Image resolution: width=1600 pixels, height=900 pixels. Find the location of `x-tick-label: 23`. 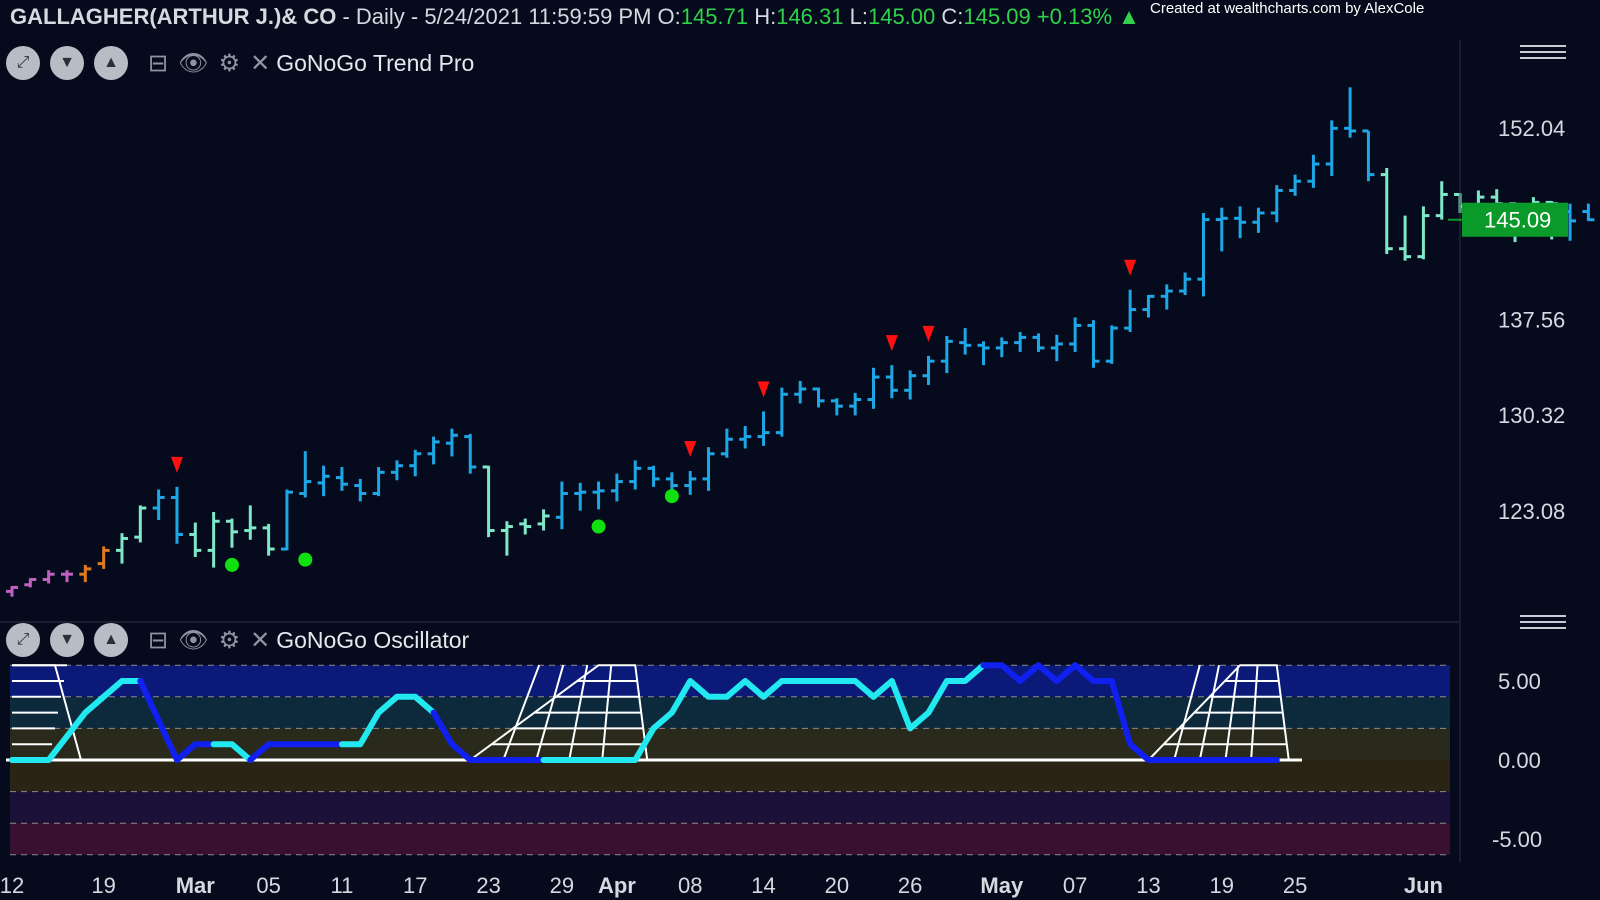

x-tick-label: 23 is located at coordinates (488, 885).